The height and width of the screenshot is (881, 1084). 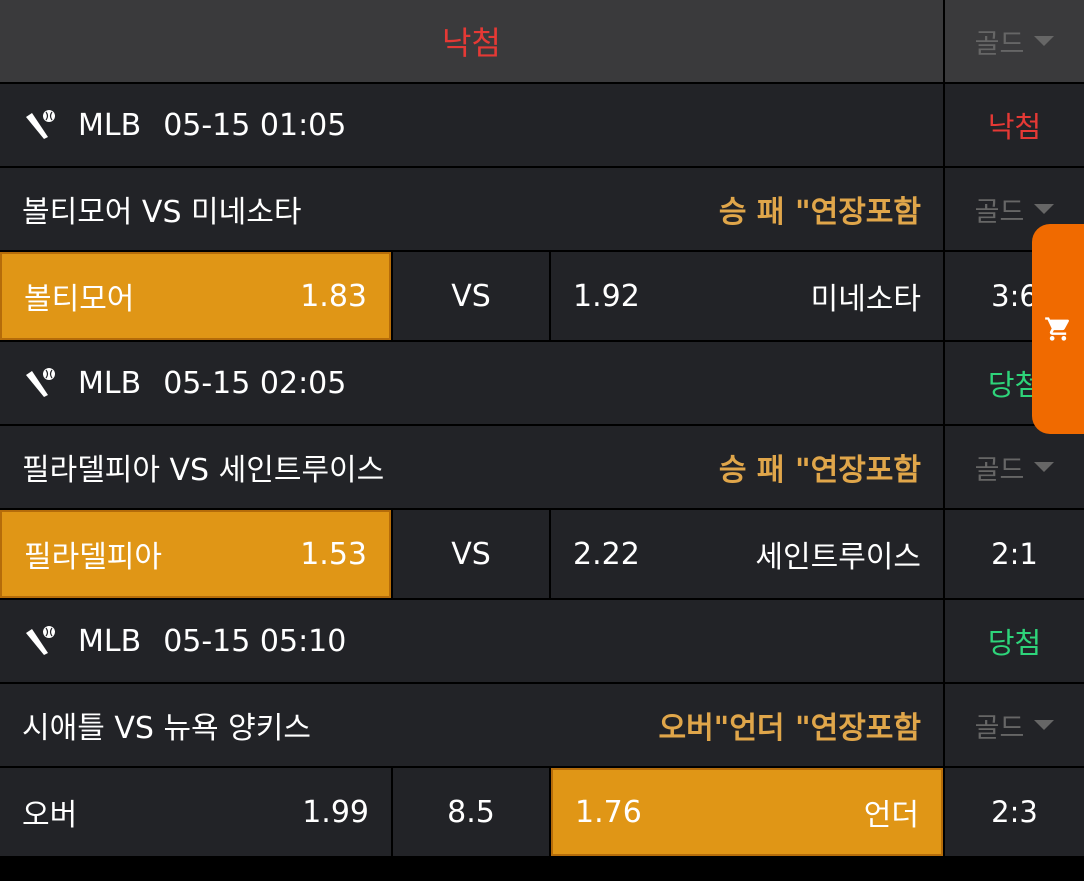 I want to click on cart-icon, so click(x=1057, y=329).